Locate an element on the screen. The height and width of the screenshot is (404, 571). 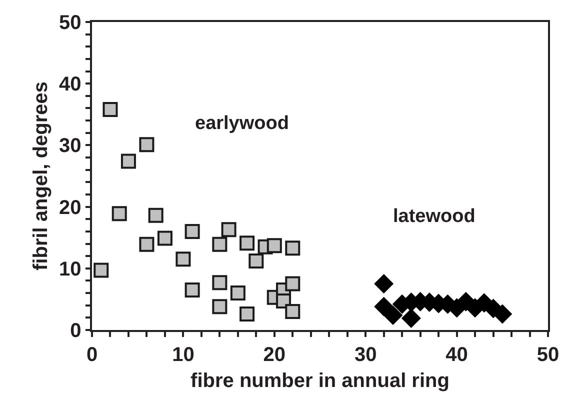
y-tick-label: 20 is located at coordinates (70, 207).